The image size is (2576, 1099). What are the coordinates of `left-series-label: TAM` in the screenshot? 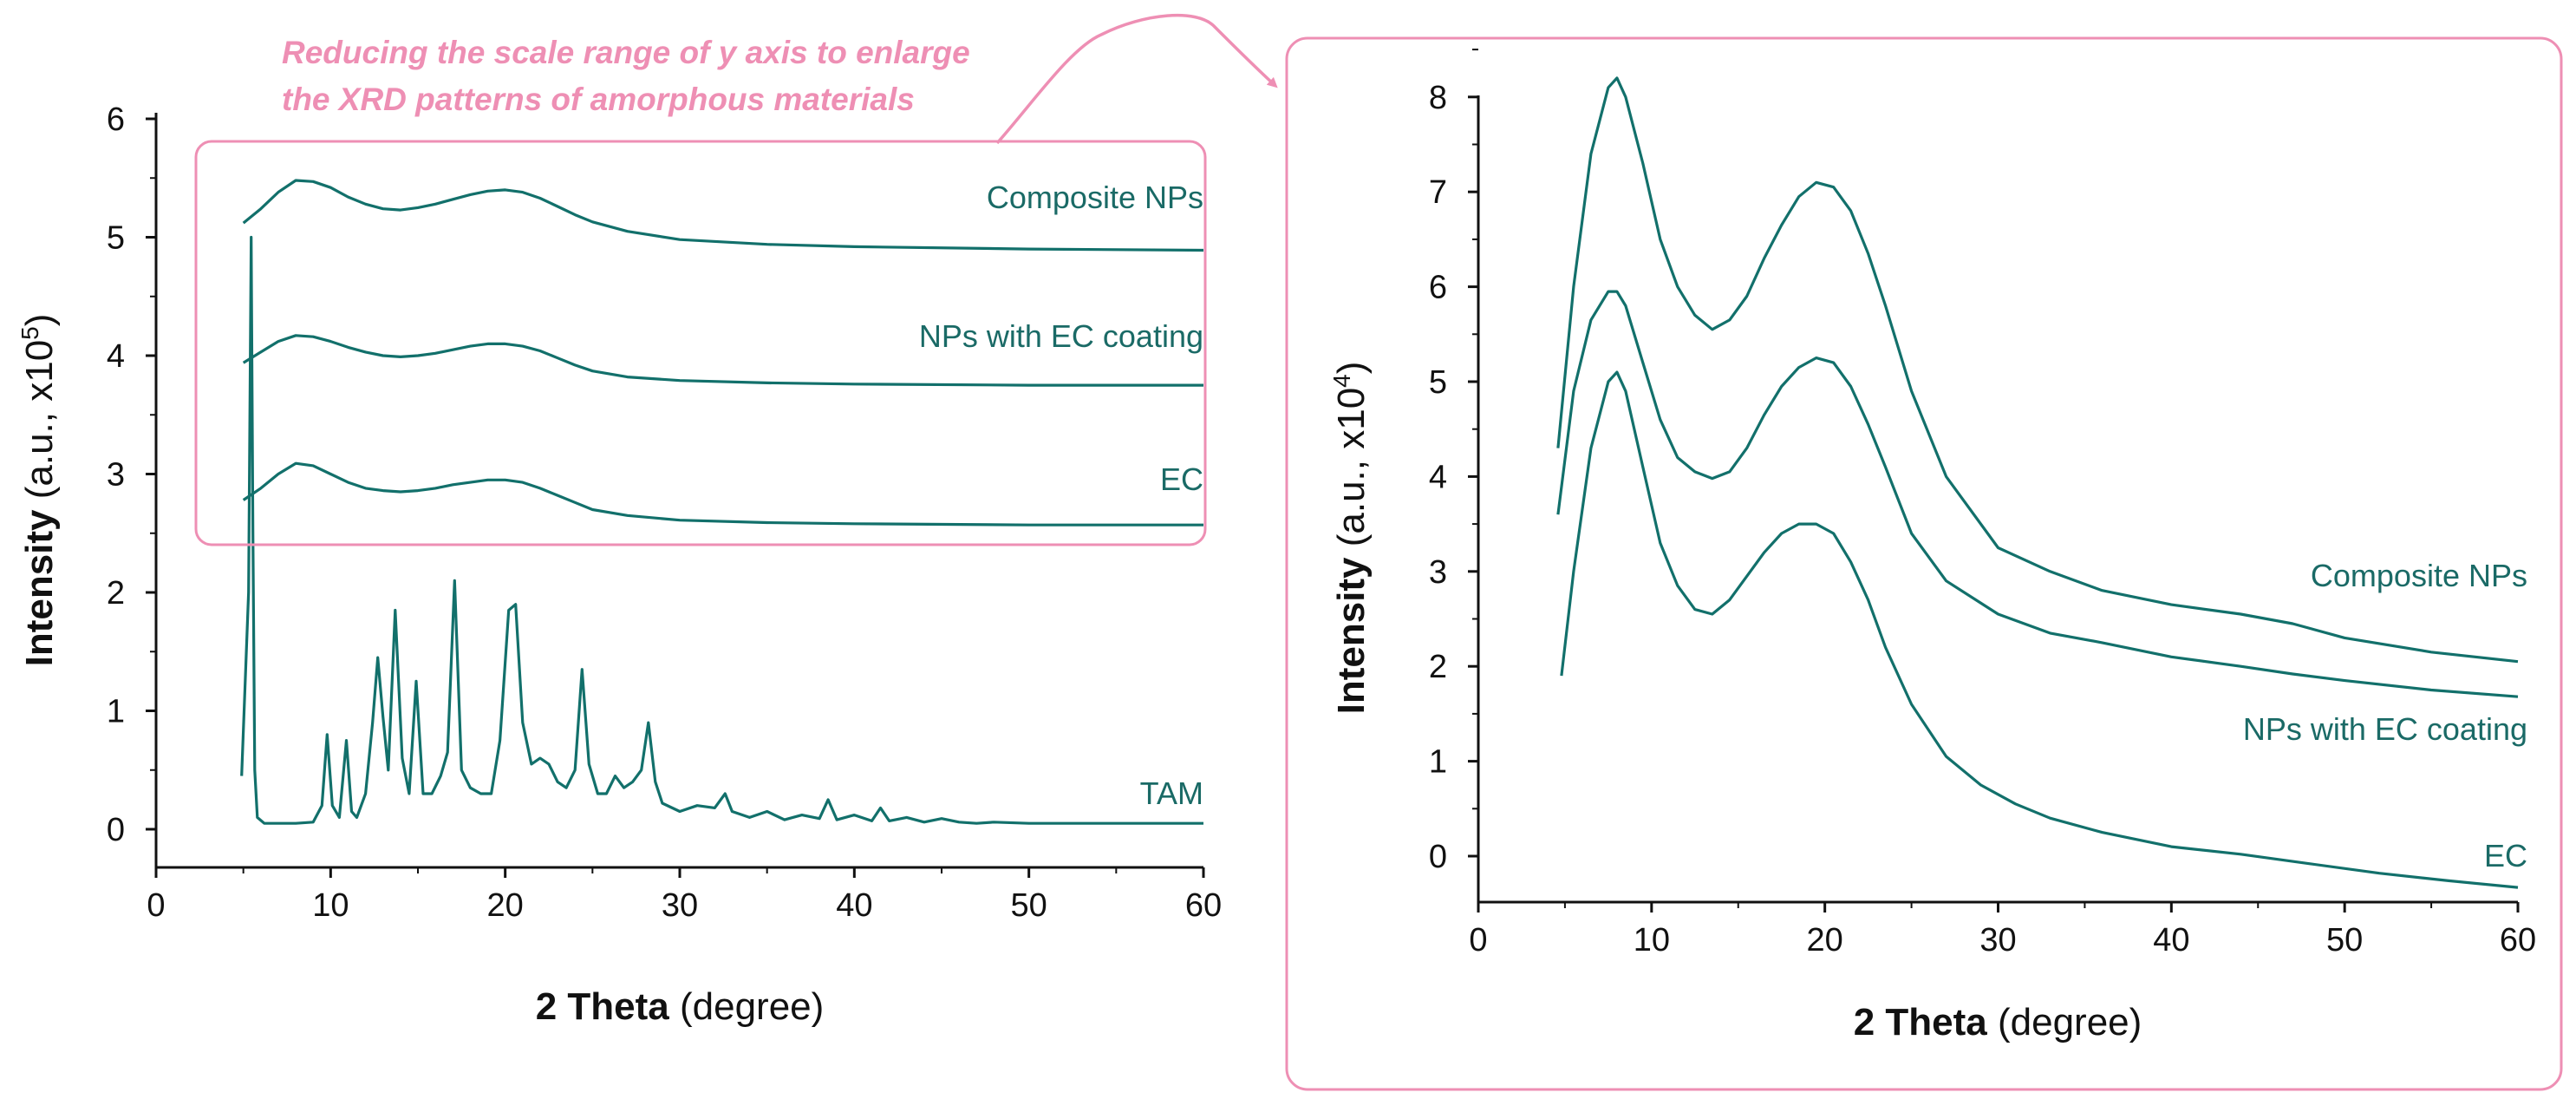 It's located at (1171, 793).